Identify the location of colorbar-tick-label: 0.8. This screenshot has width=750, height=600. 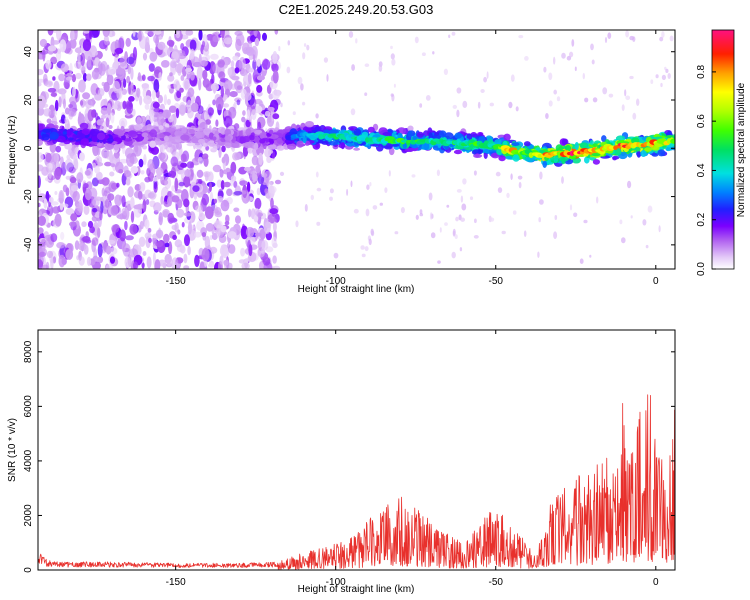
(701, 71).